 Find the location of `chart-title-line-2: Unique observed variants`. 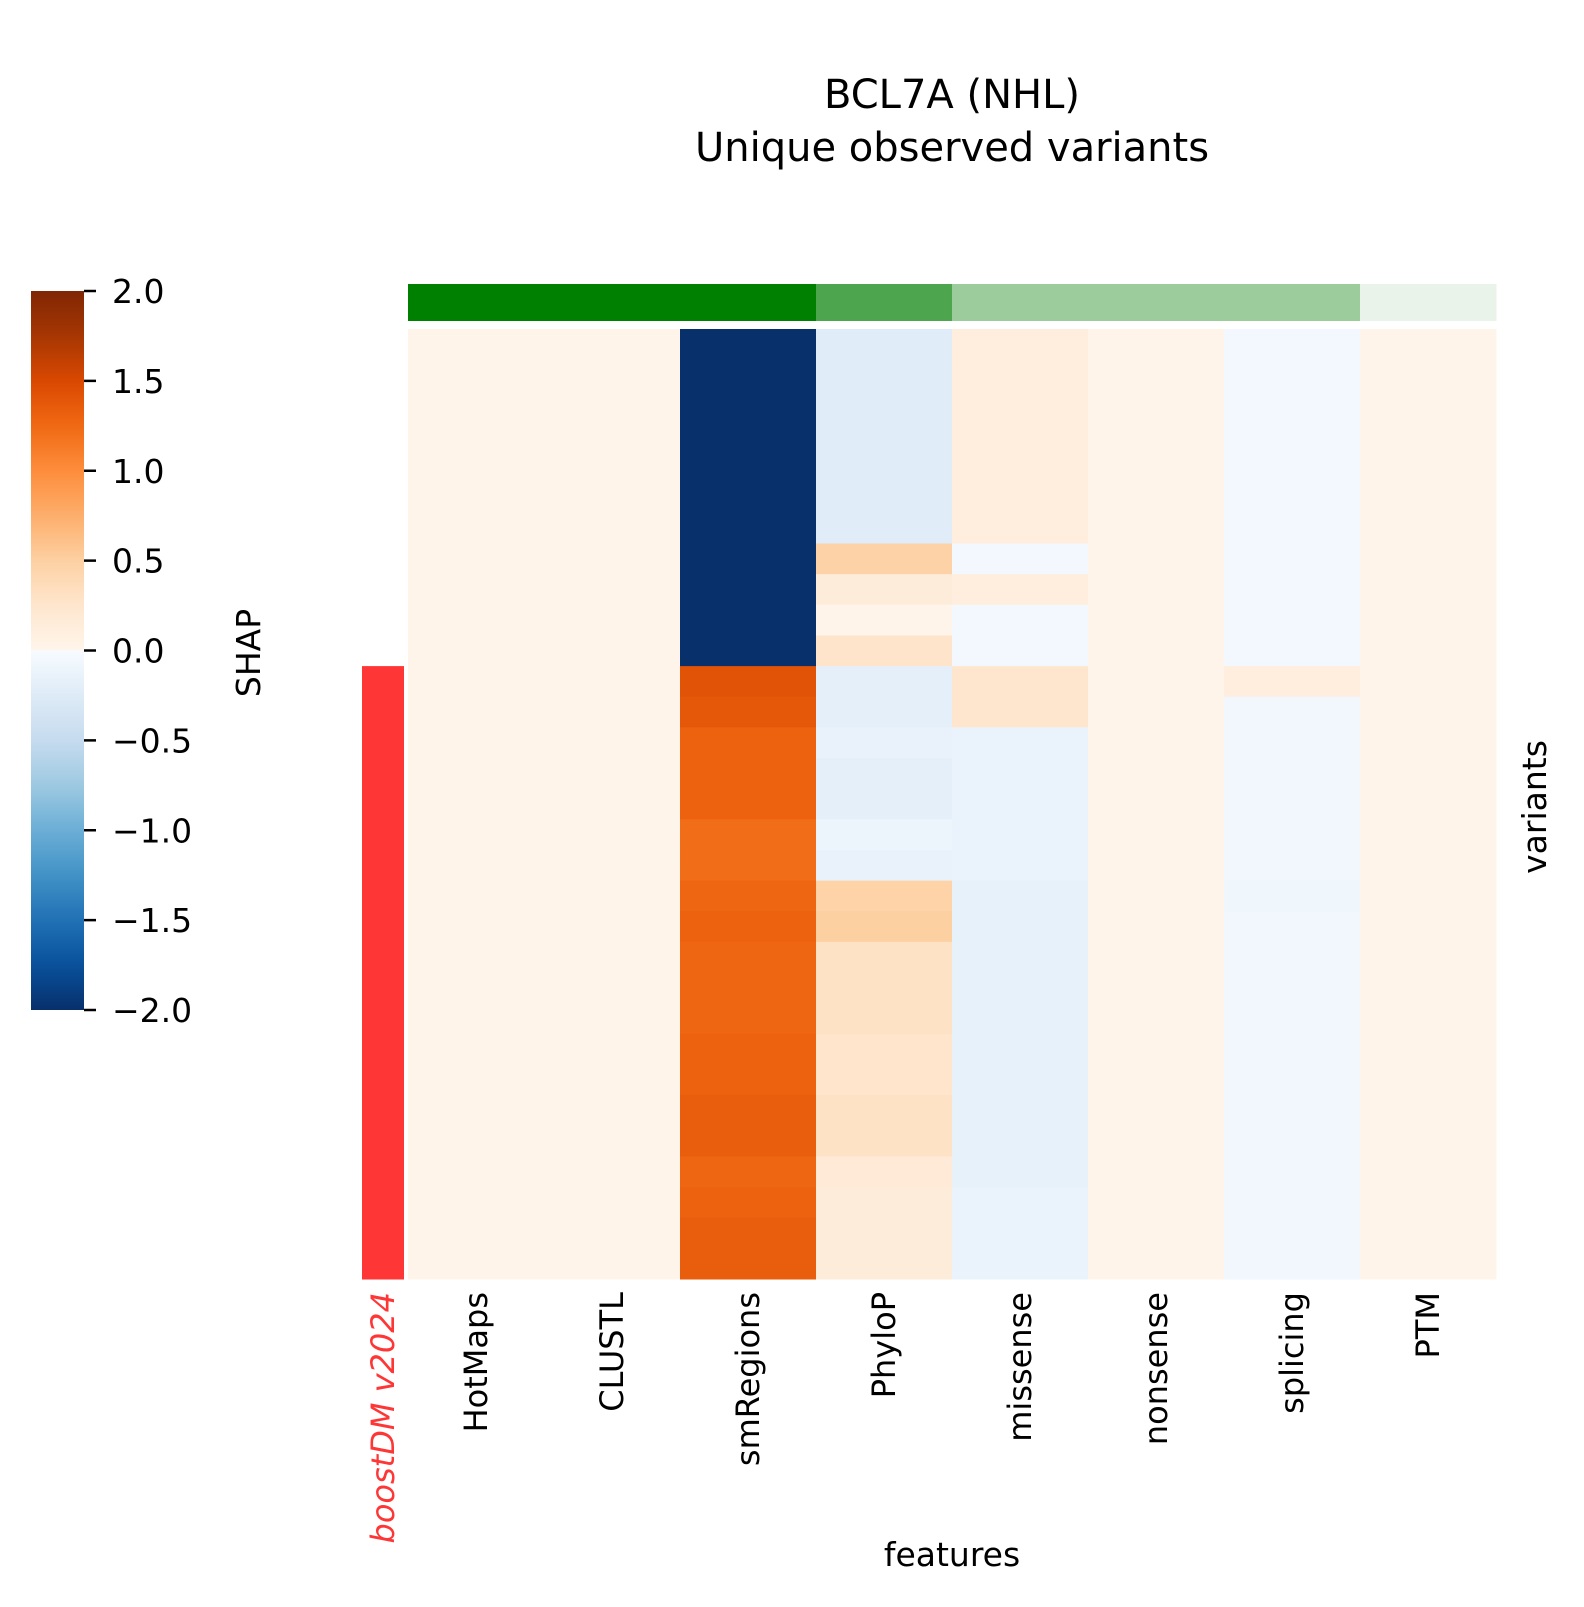

chart-title-line-2: Unique observed variants is located at coordinates (952, 148).